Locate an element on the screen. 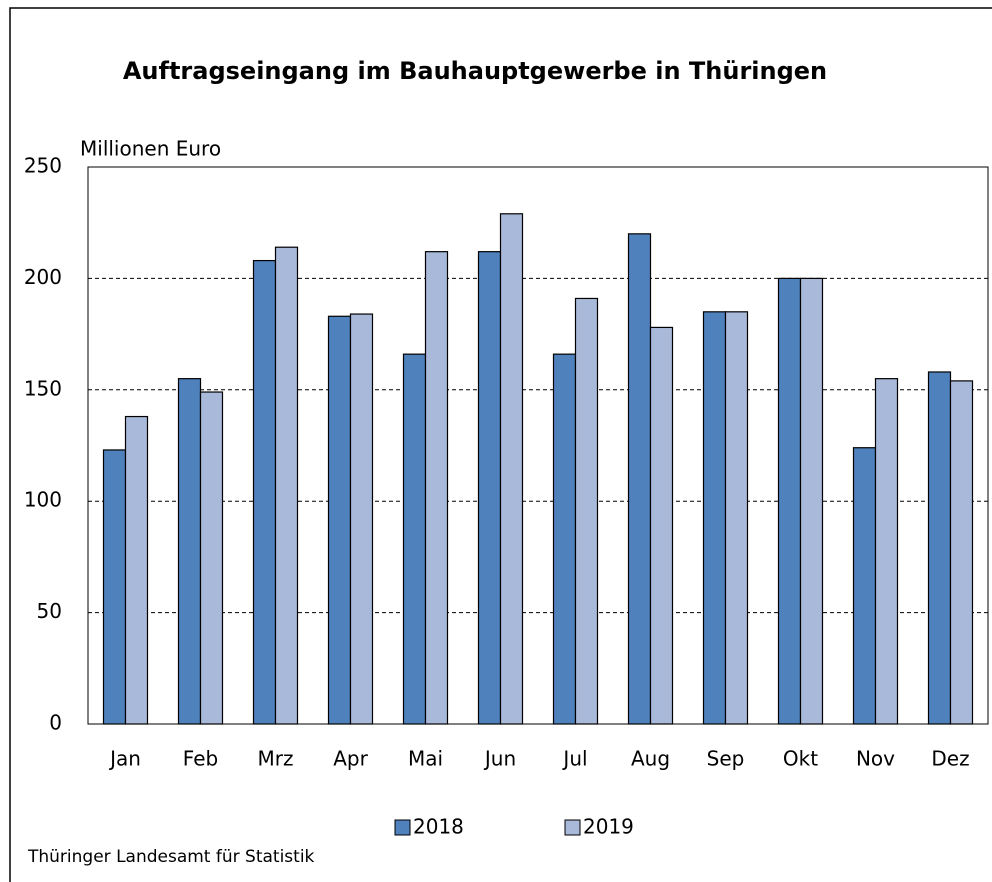 This screenshot has height=882, width=992. x-tick-label: Okt is located at coordinates (800, 759).